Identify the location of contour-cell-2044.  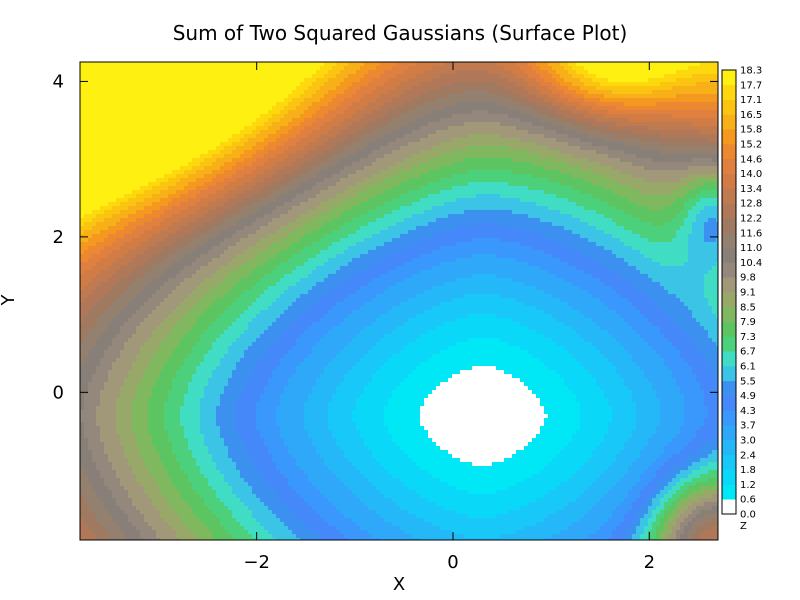
(578, 112).